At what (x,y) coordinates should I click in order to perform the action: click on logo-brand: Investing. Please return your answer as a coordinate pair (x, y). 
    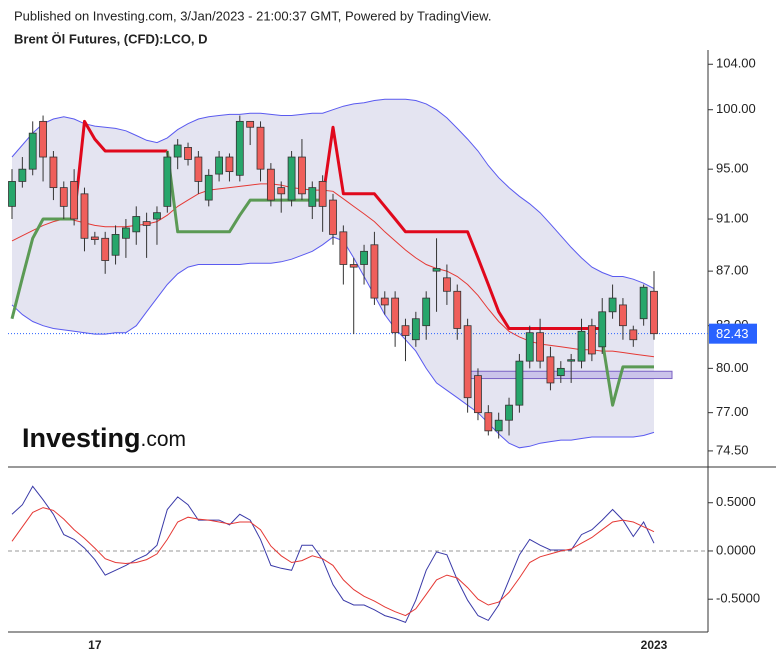
    Looking at the image, I should click on (81, 438).